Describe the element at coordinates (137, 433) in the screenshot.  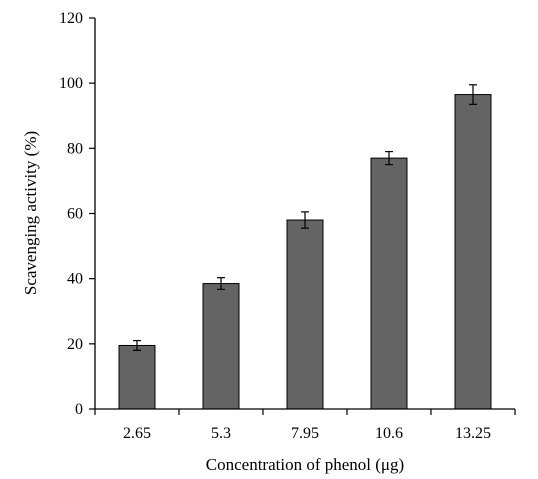
I see `x-tick-label: 2.65` at that location.